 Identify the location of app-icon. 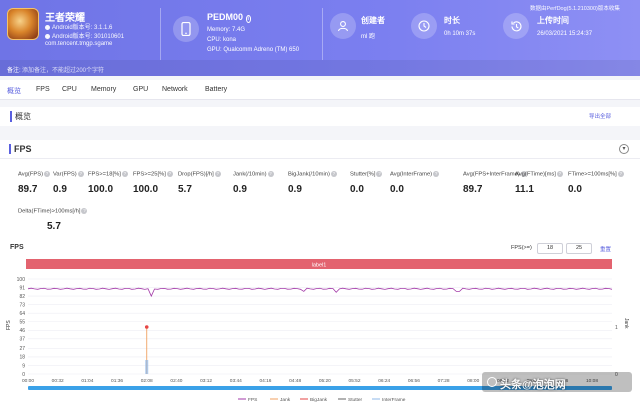
(23, 24).